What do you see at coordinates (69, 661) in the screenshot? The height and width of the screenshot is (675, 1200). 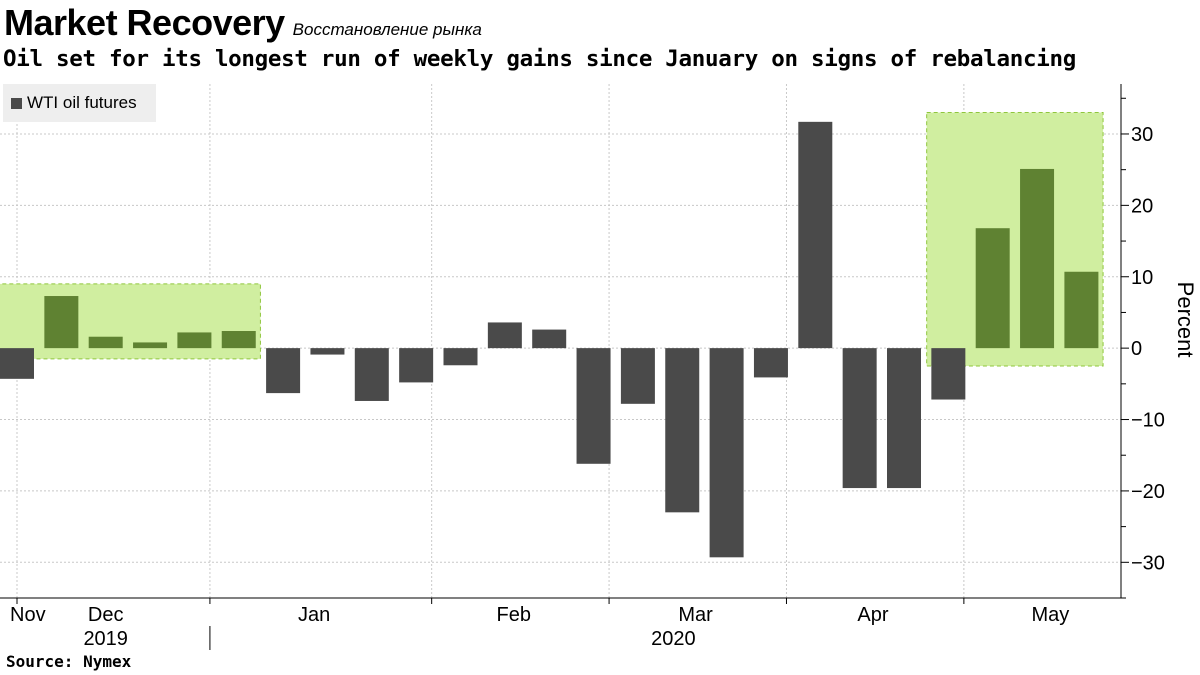 I see `source-note: Source: Nymex` at bounding box center [69, 661].